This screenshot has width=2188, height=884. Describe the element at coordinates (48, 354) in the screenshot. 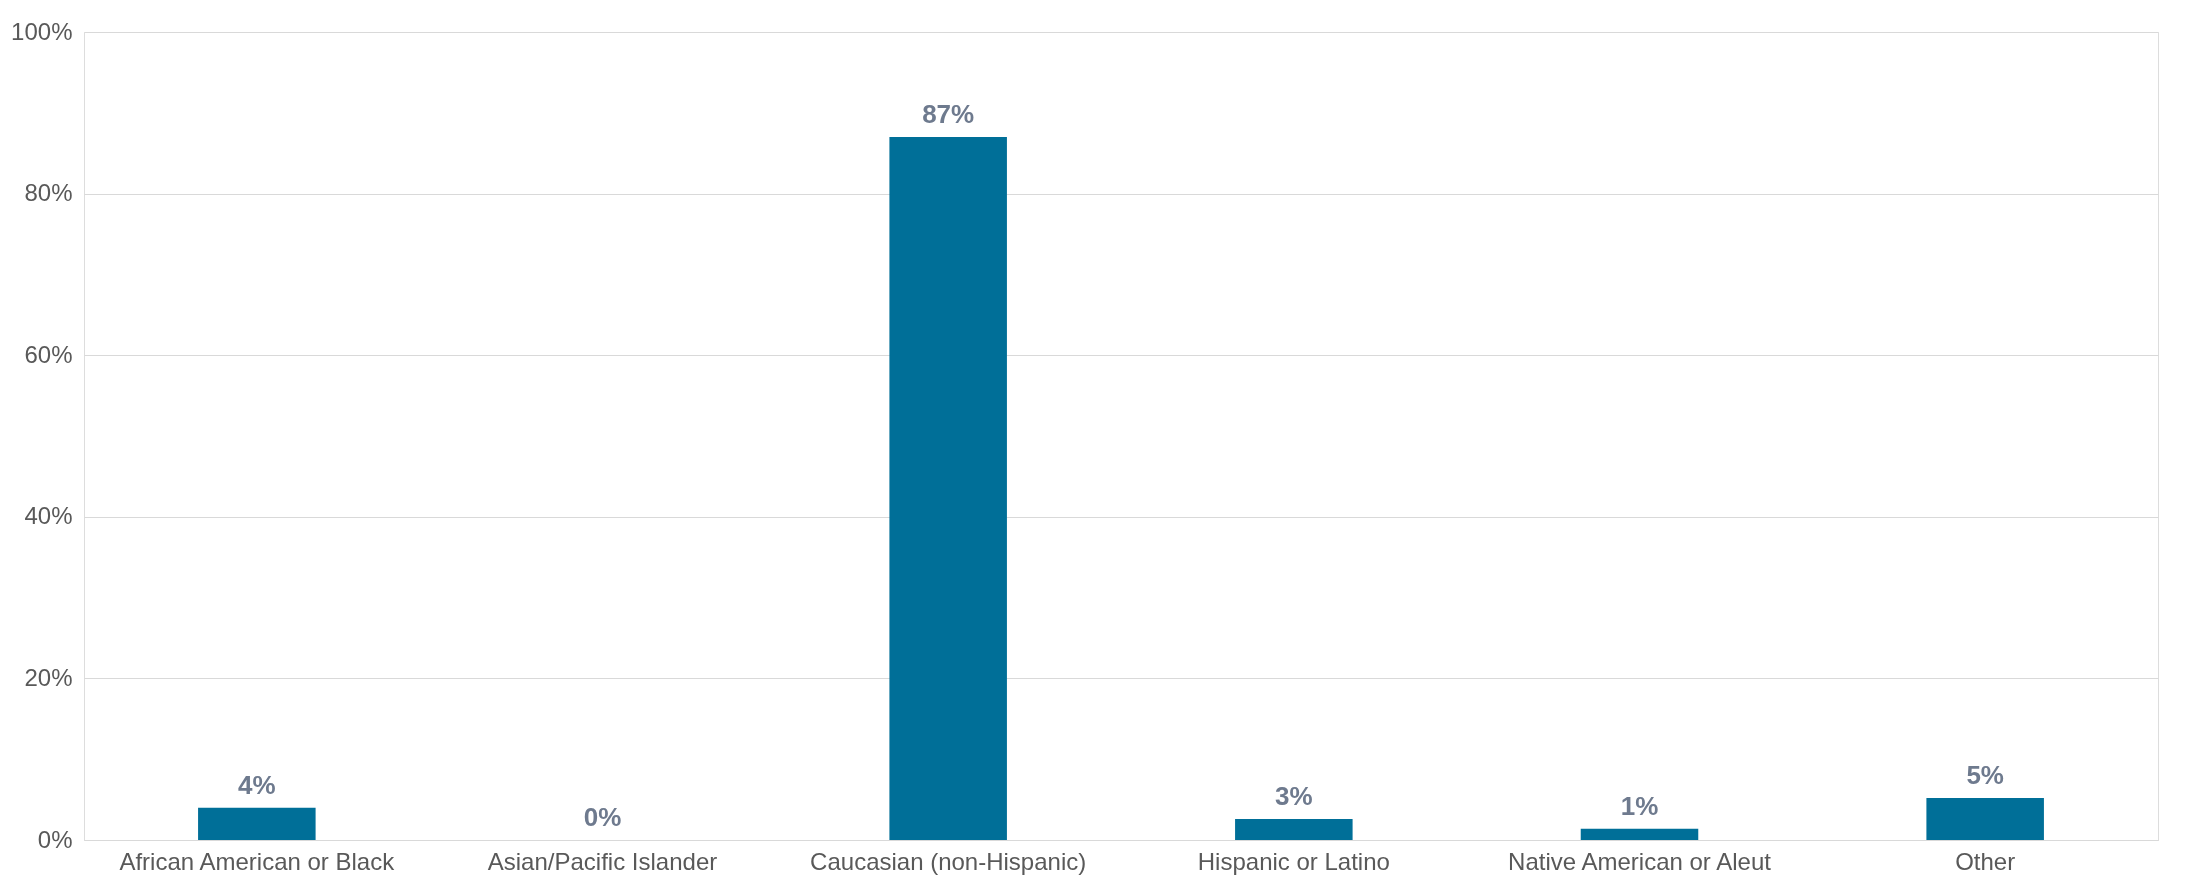

I see `y-tick-label: 60%` at that location.